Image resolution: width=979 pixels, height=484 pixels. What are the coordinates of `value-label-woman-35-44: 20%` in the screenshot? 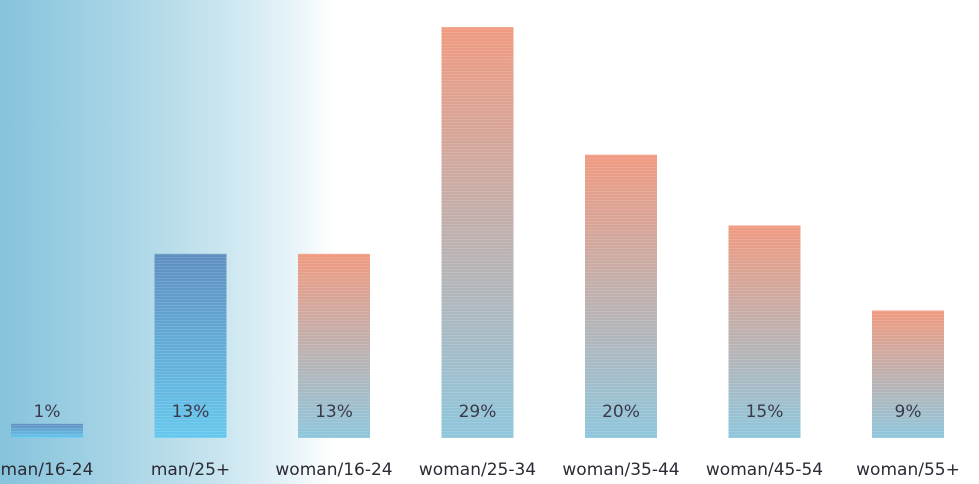 It's located at (621, 412).